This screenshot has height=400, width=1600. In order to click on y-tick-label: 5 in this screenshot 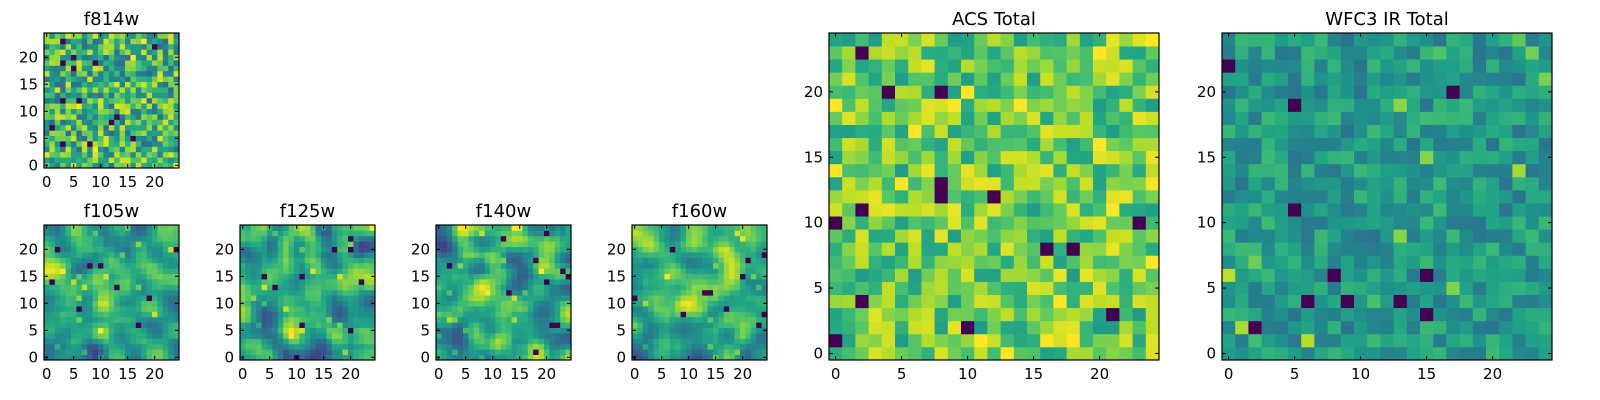, I will do `click(425, 330)`.